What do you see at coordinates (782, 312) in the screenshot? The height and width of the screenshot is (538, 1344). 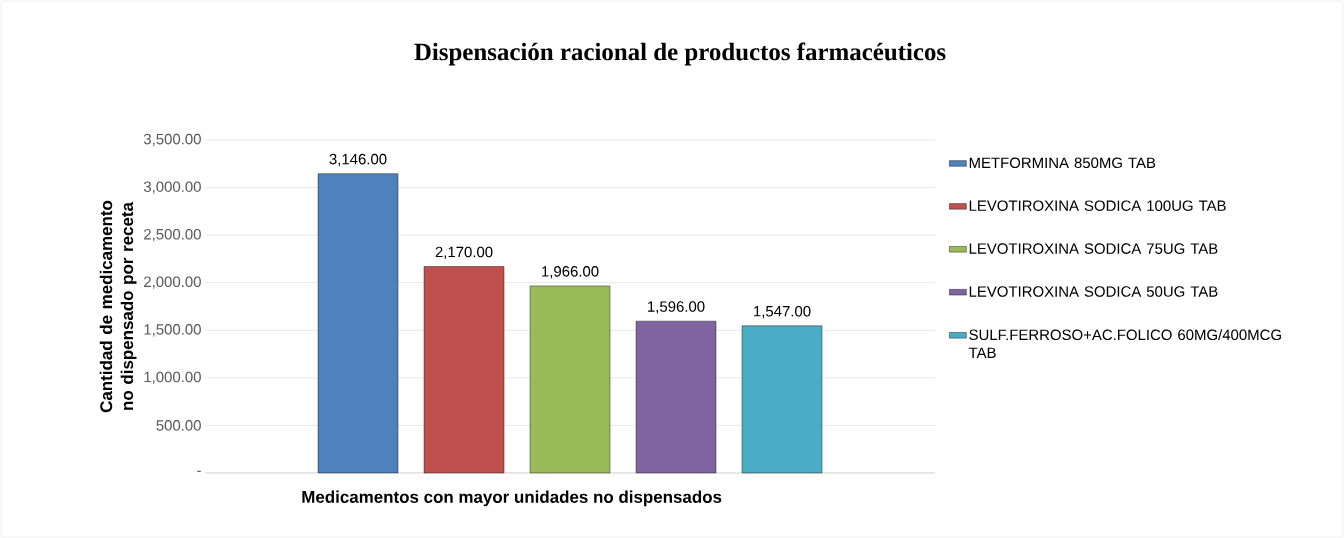 I see `data-label: 1,547.00` at bounding box center [782, 312].